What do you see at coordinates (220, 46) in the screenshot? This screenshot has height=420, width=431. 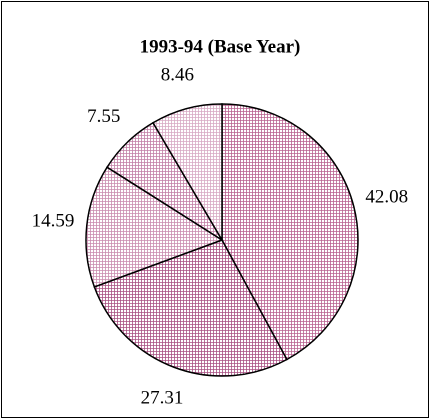 I see `chart-title: 1993-94 (Base Year)` at bounding box center [220, 46].